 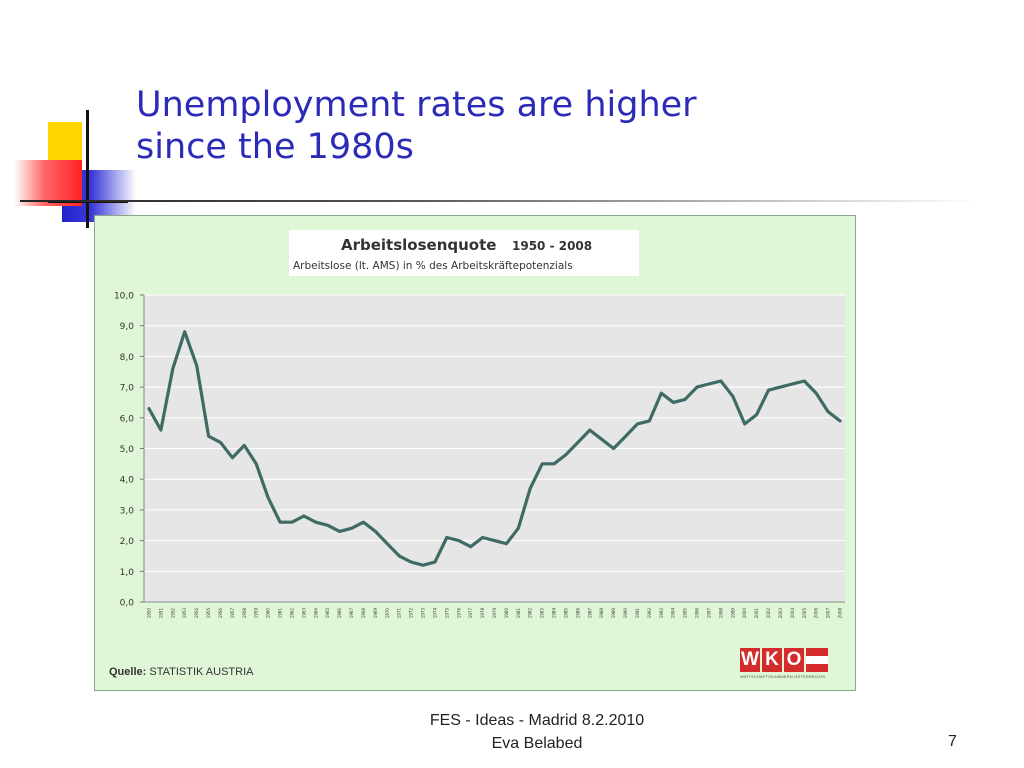 I want to click on source-value: STATISTIK AUSTRIA, so click(x=201, y=672).